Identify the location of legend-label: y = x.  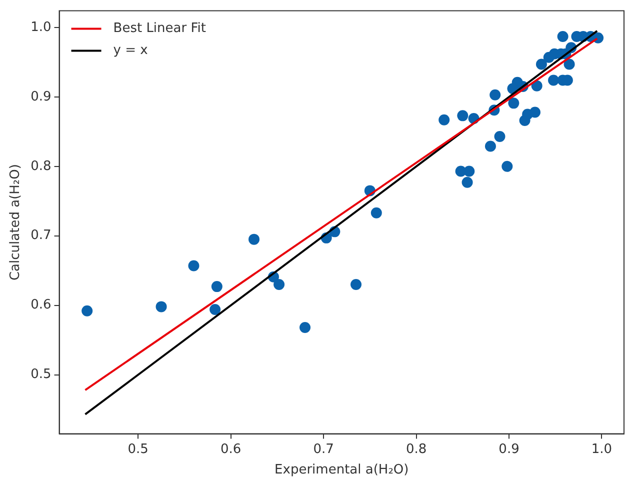
(130, 50).